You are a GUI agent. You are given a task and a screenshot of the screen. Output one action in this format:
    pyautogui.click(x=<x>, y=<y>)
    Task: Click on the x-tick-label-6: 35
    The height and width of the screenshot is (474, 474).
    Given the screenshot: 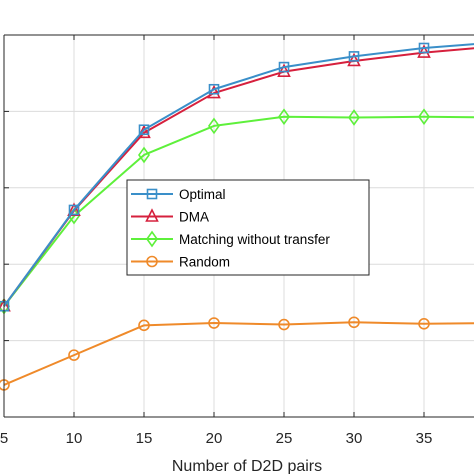 What is the action you would take?
    pyautogui.click(x=424, y=438)
    